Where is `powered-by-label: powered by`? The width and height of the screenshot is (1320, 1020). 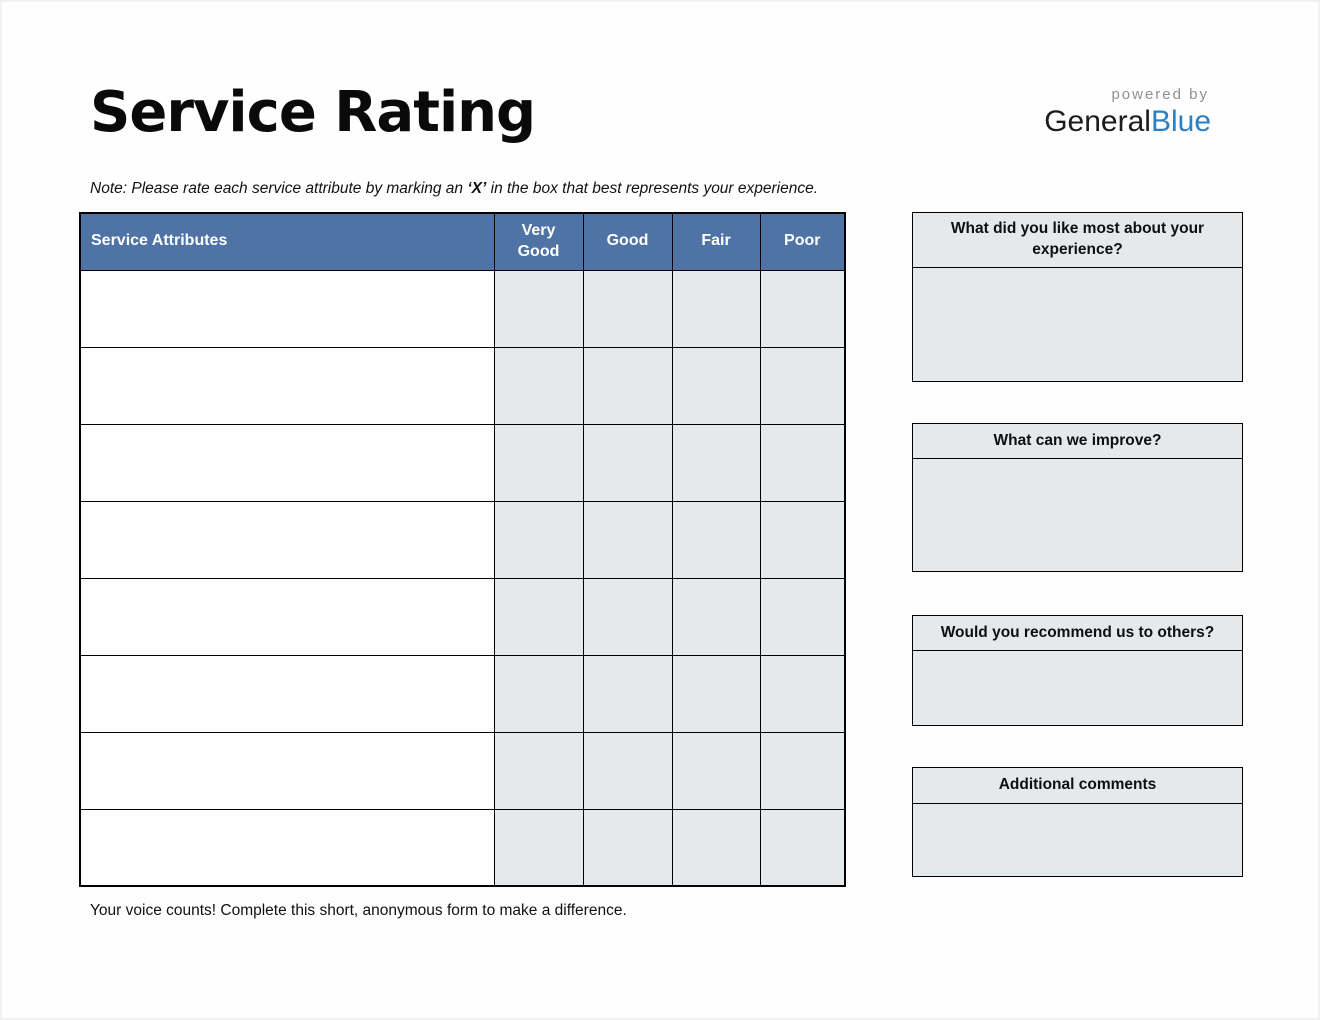 powered-by-label: powered by is located at coordinates (1160, 94).